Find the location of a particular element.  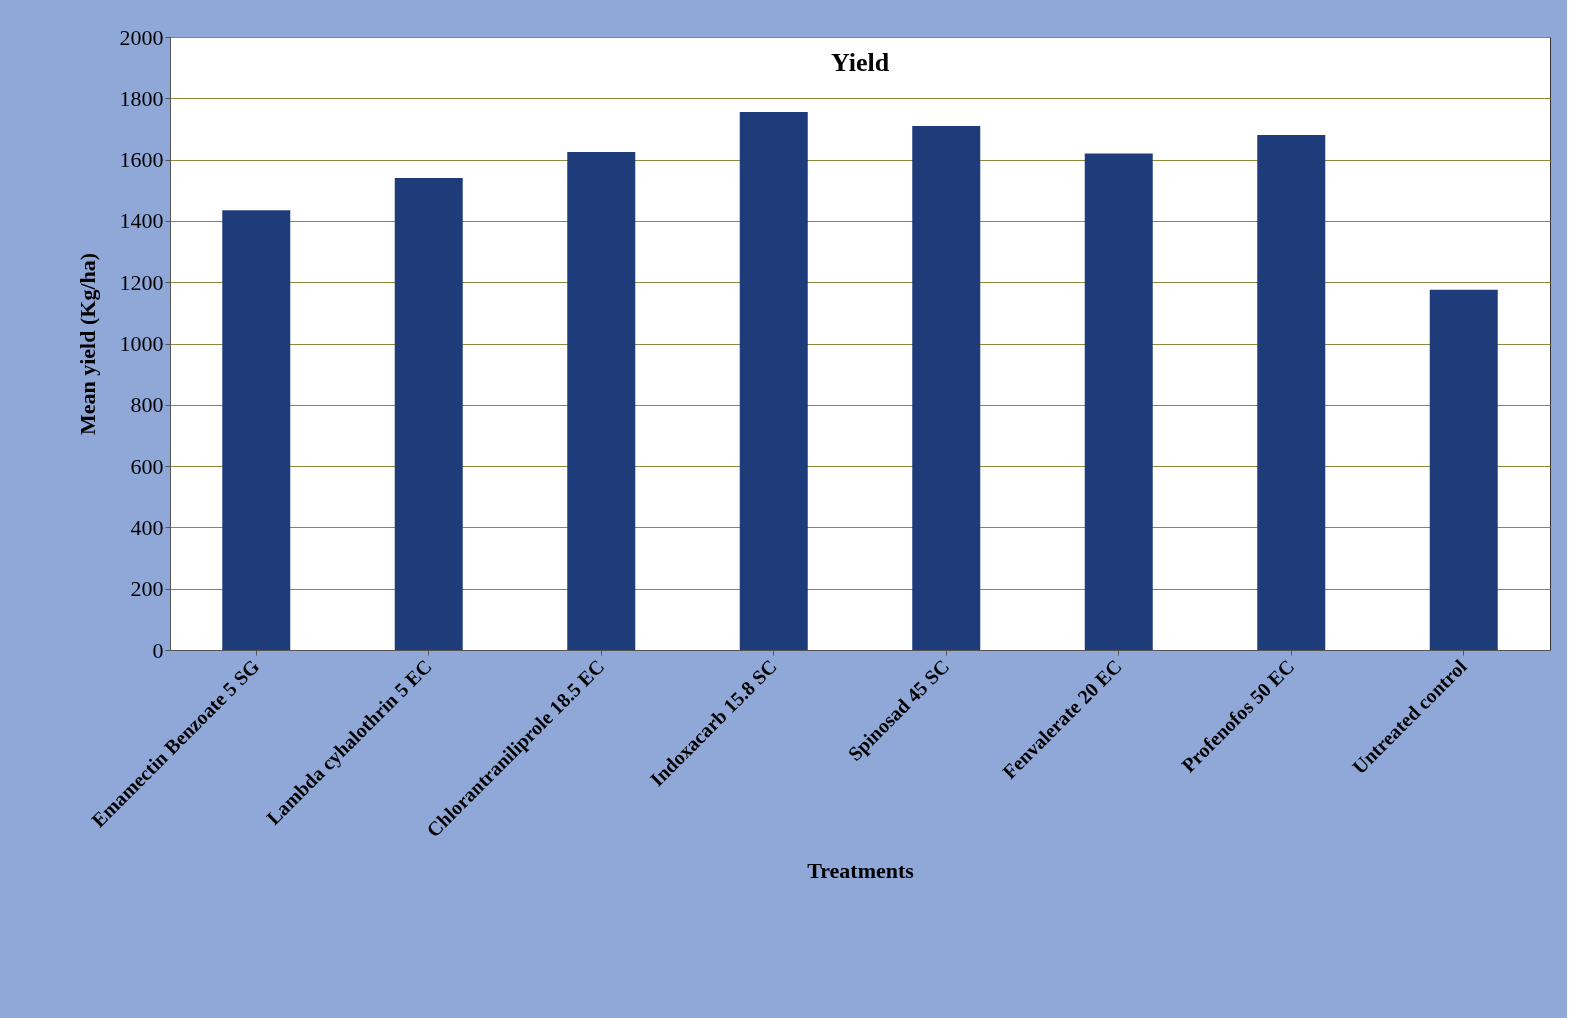

y-tick-label: 600 is located at coordinates (147, 466).